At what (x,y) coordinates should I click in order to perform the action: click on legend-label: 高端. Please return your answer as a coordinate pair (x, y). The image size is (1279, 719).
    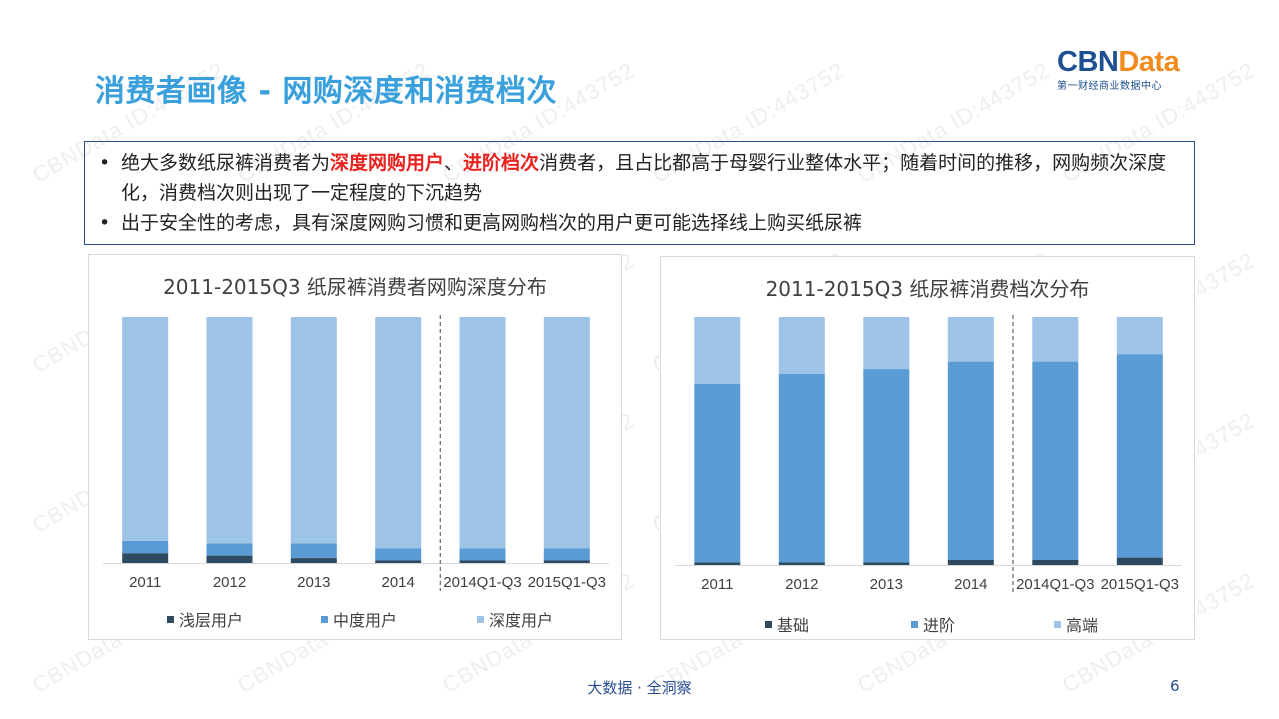
    Looking at the image, I should click on (1082, 625).